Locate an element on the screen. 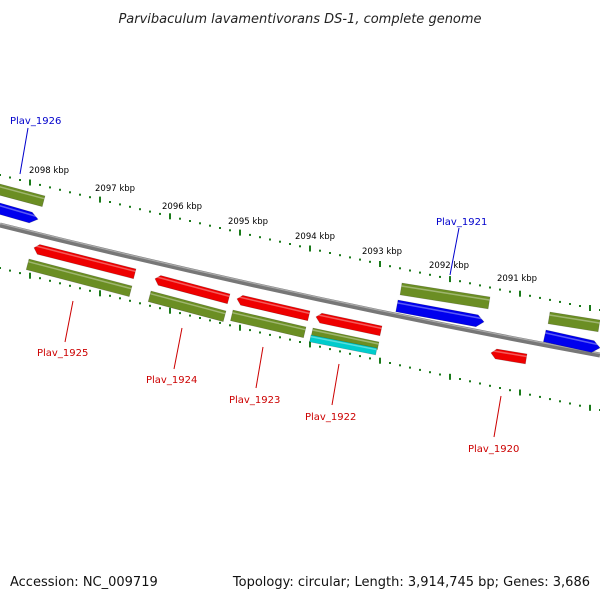 Image resolution: width=600 pixels, height=600 pixels. cds-feature-plav-1926 is located at coordinates (19, 213).